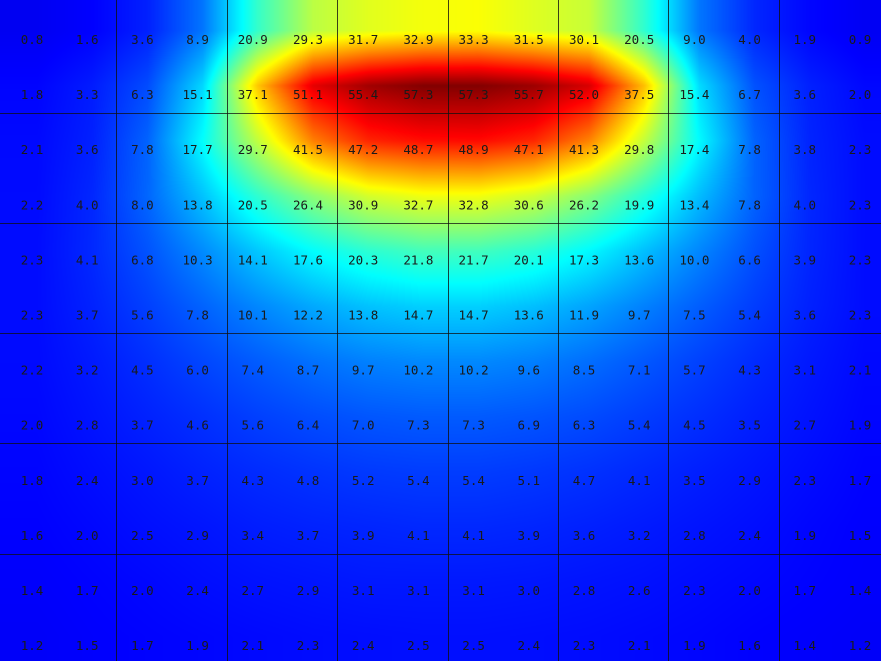 The image size is (881, 661). What do you see at coordinates (474, 315) in the screenshot?
I see `cell-value-label: 14.7` at bounding box center [474, 315].